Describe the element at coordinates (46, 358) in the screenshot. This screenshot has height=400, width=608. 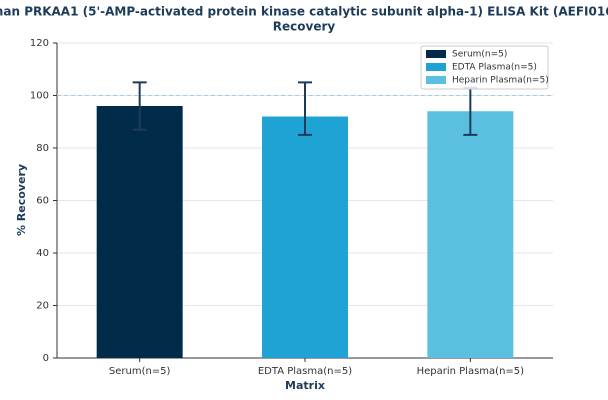
I see `y-tick-label: 0` at that location.